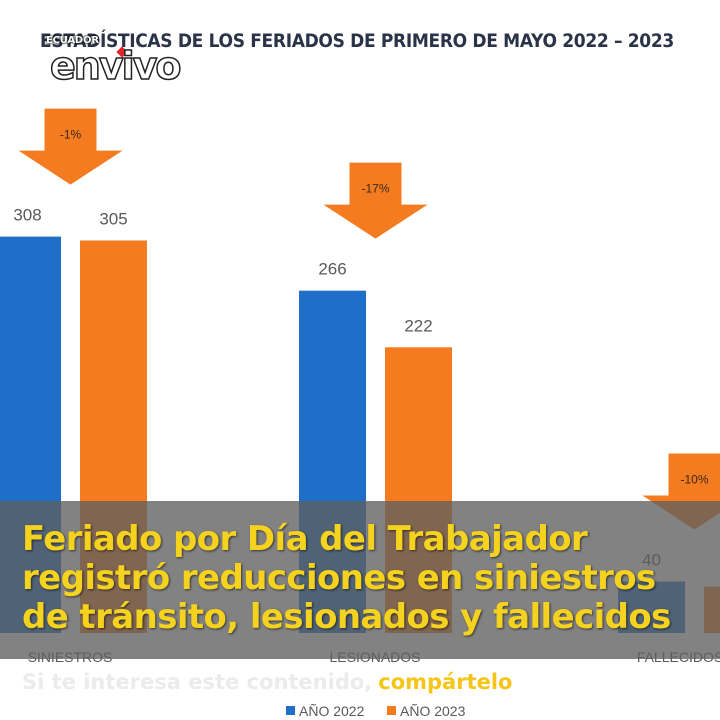  Describe the element at coordinates (332, 269) in the screenshot. I see `data-label: 266` at that location.